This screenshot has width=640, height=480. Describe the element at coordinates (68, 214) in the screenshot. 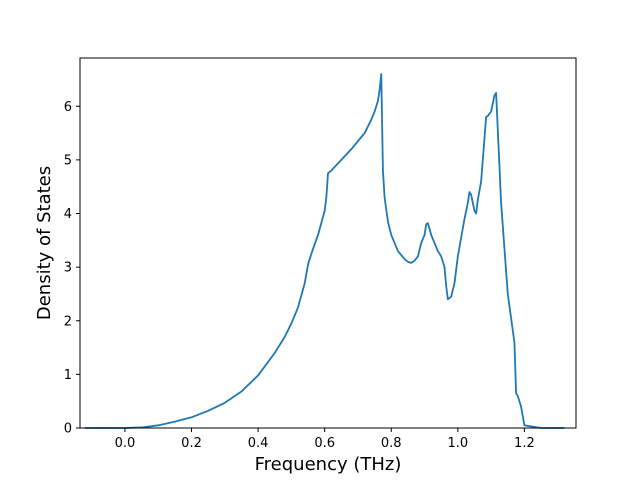

I see `y-tick-label: 4` at that location.